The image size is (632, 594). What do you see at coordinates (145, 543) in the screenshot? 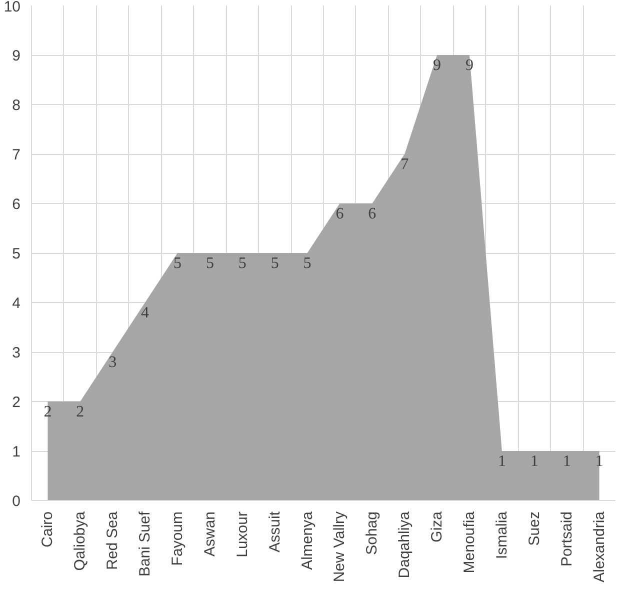
I see `x-tick-label: Bani Suef` at bounding box center [145, 543].